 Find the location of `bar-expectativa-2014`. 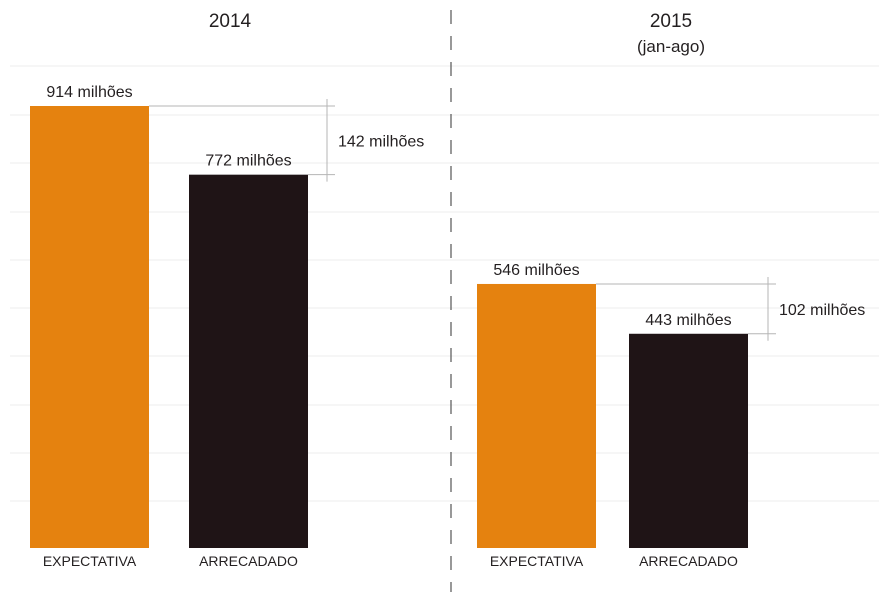

bar-expectativa-2014 is located at coordinates (89, 327).